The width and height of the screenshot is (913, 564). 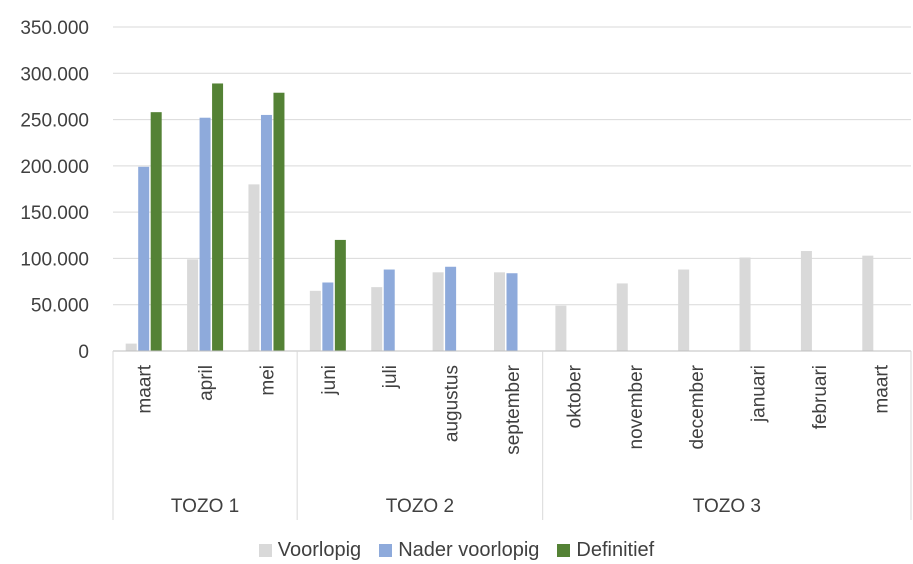 I want to click on group-label: TOZO 3, so click(x=727, y=506).